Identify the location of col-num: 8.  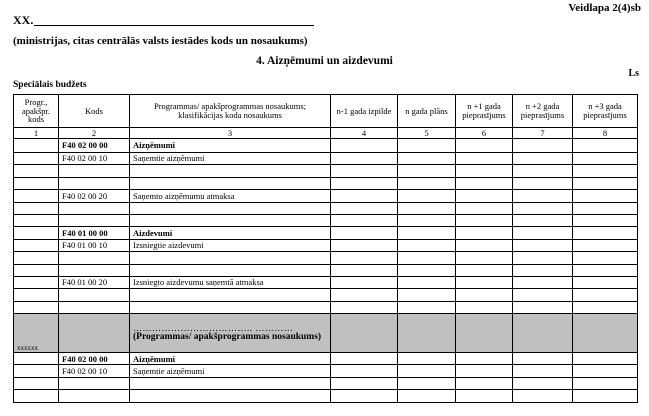
(605, 133).